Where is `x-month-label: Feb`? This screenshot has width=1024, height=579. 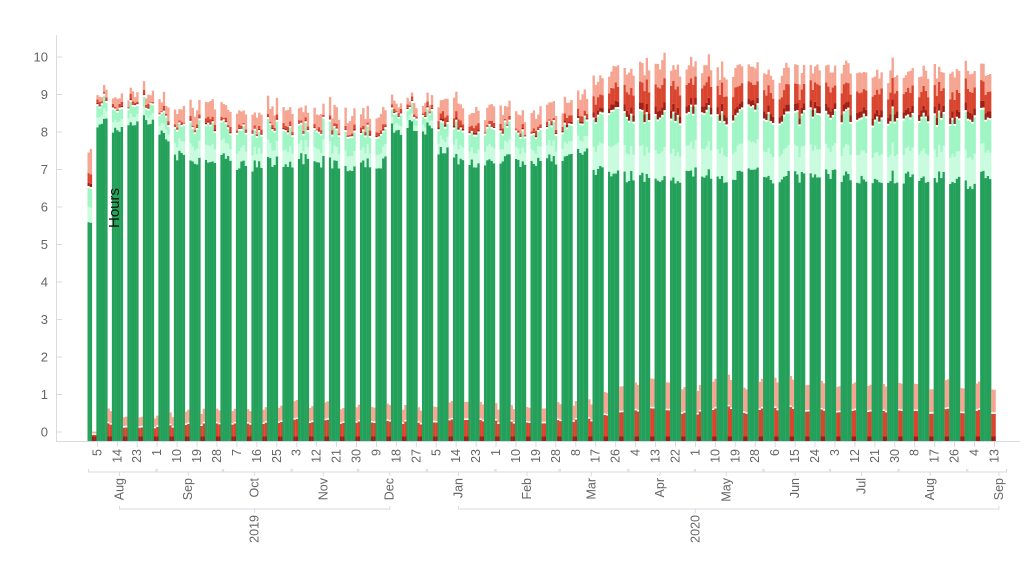
x-month-label: Feb is located at coordinates (527, 489).